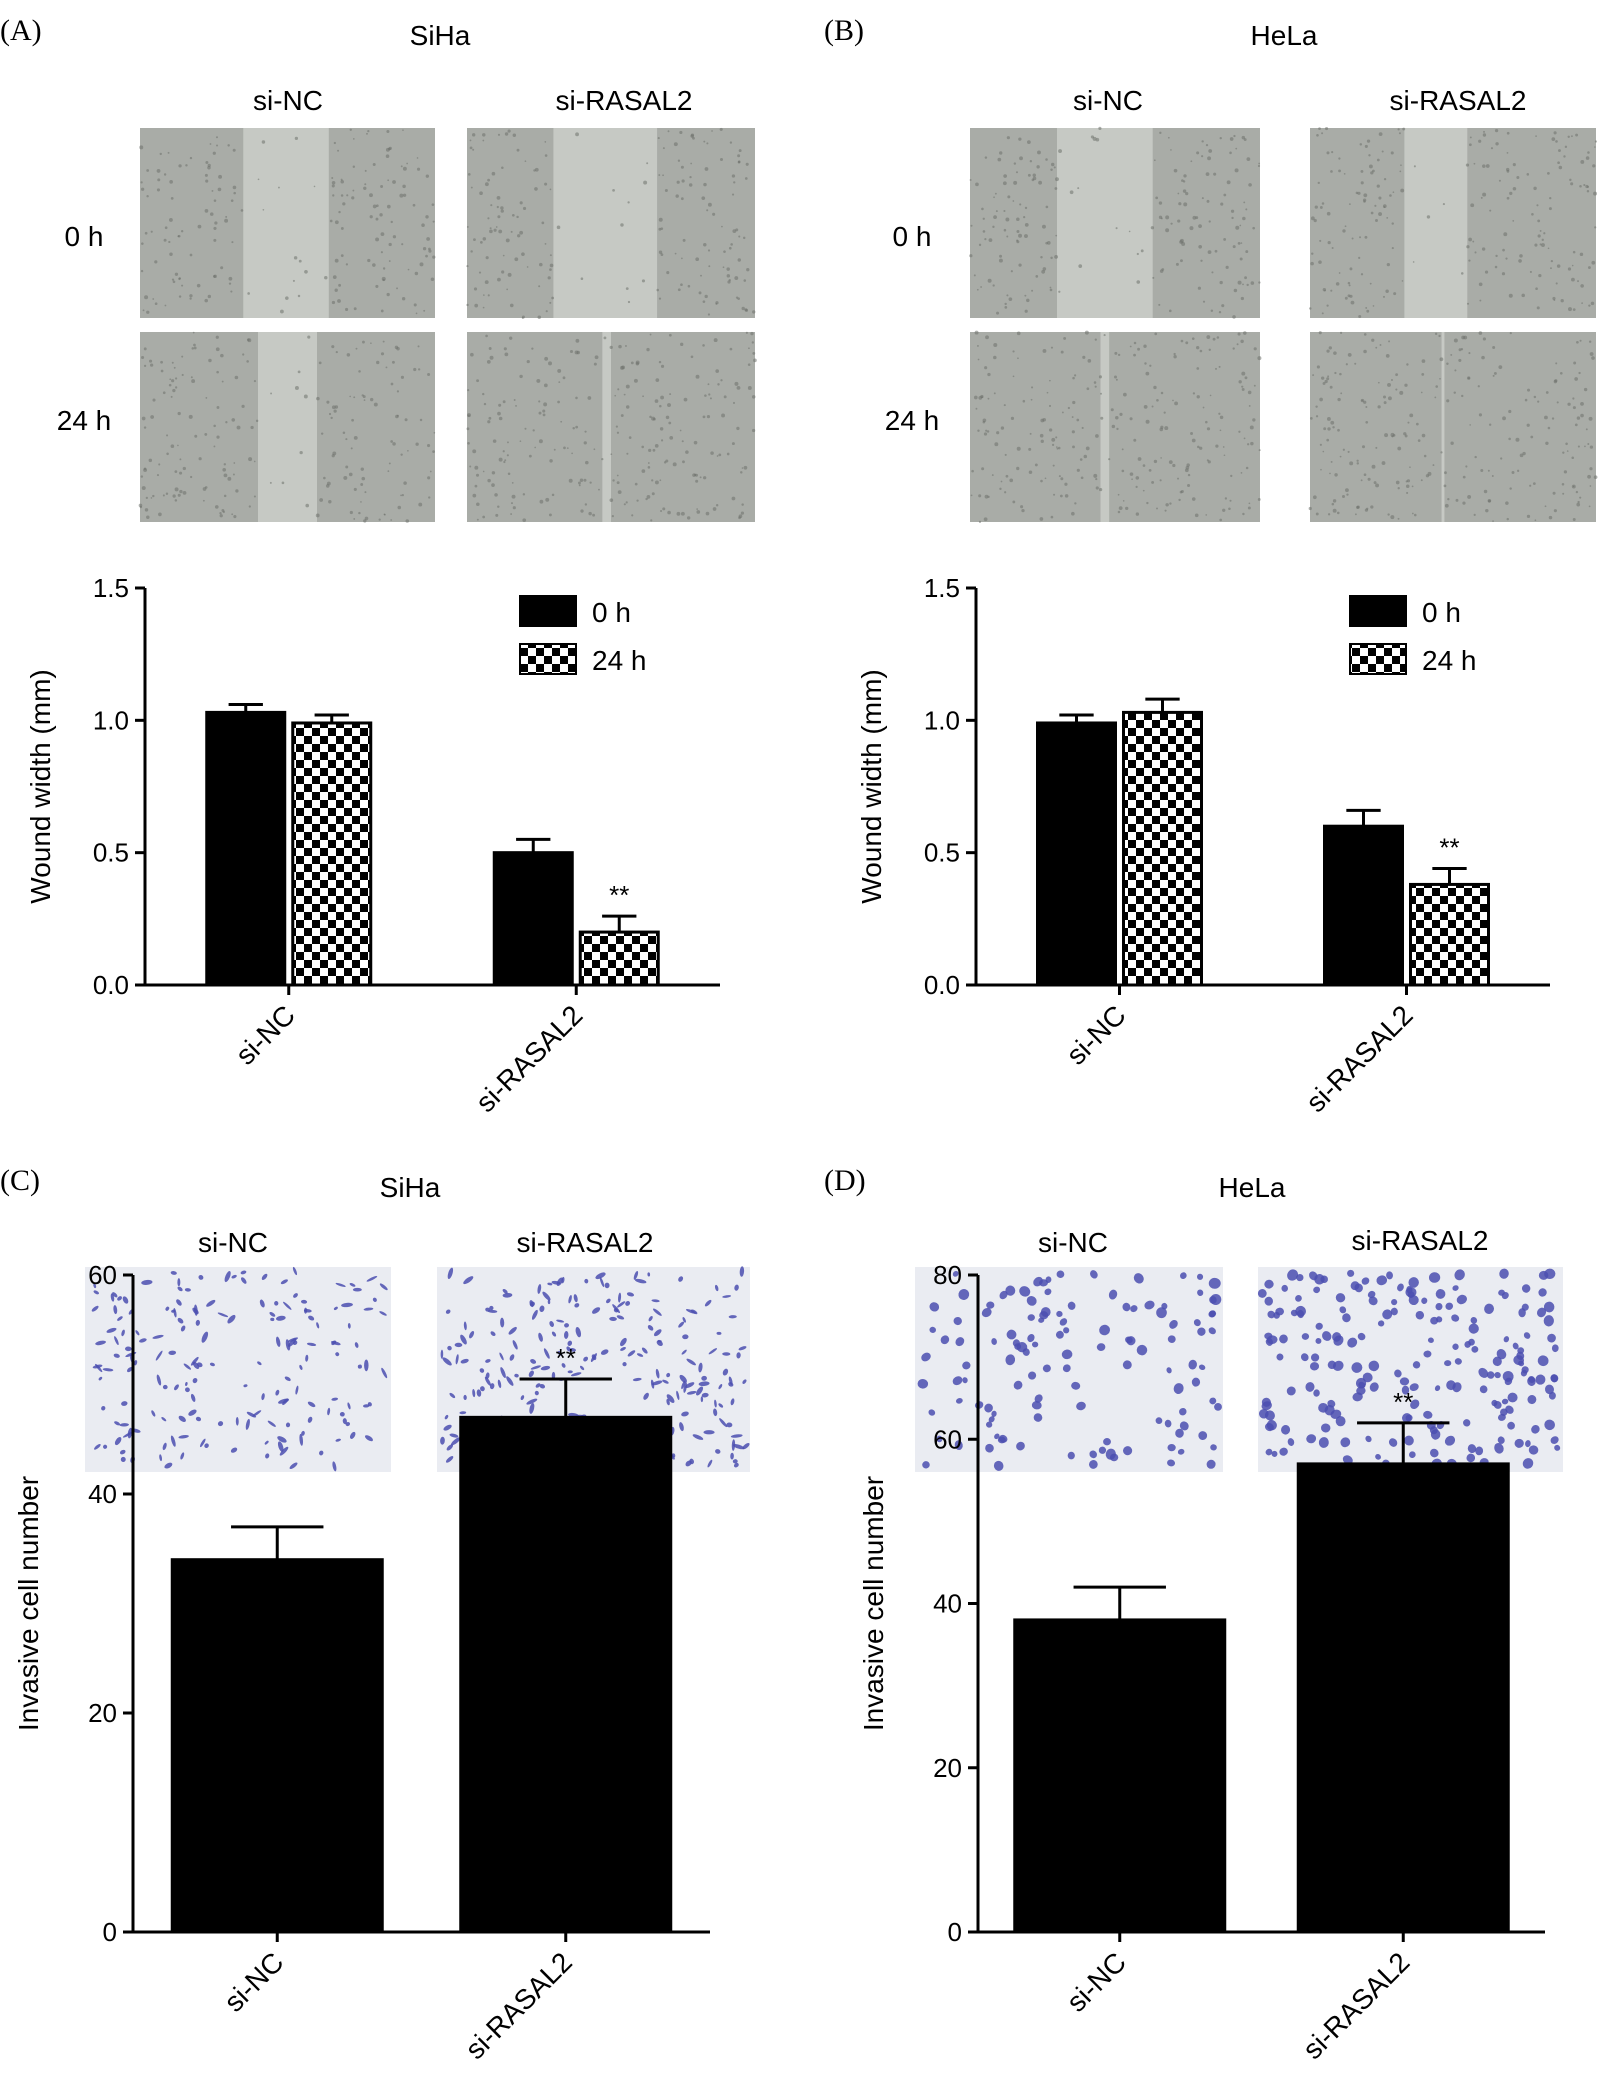 The image size is (1600, 2082). Describe the element at coordinates (1356, 2005) in the screenshot. I see `x-tick-label: si-RASAL2` at that location.